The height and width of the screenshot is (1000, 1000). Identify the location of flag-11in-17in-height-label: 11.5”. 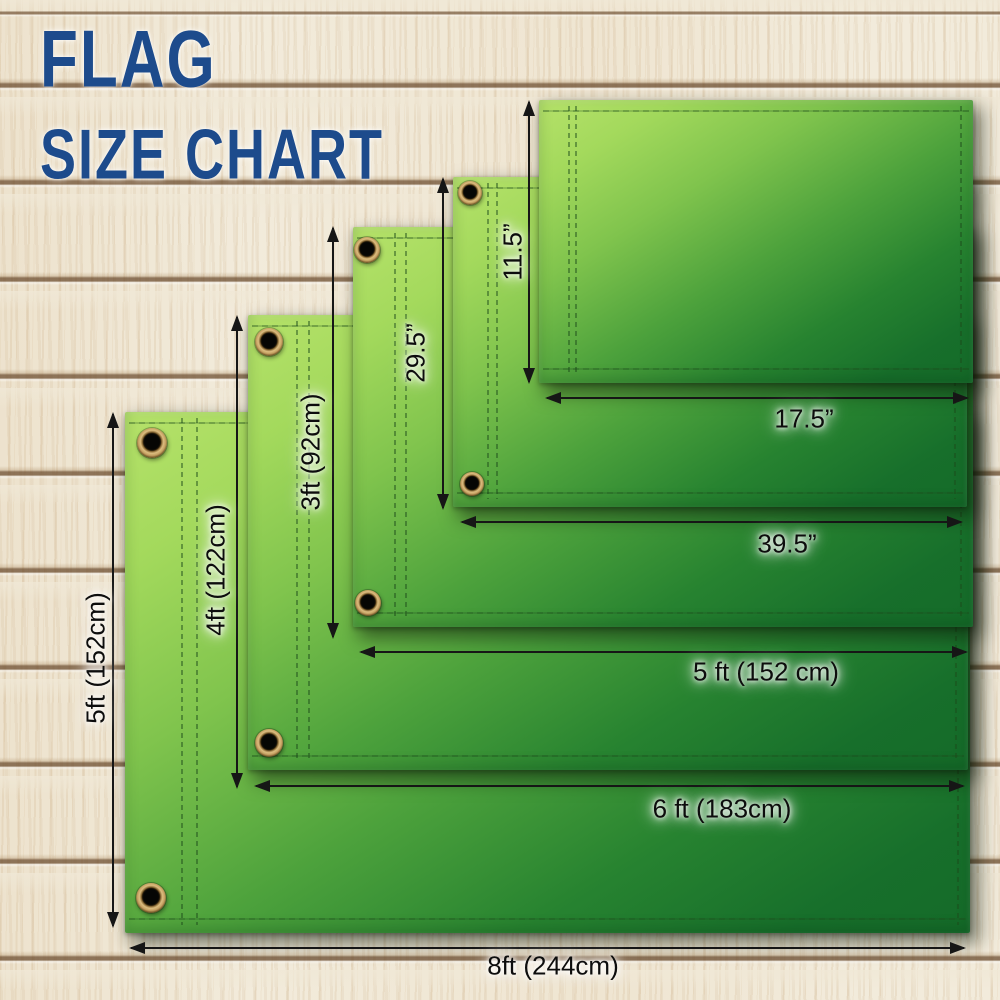
(512, 252).